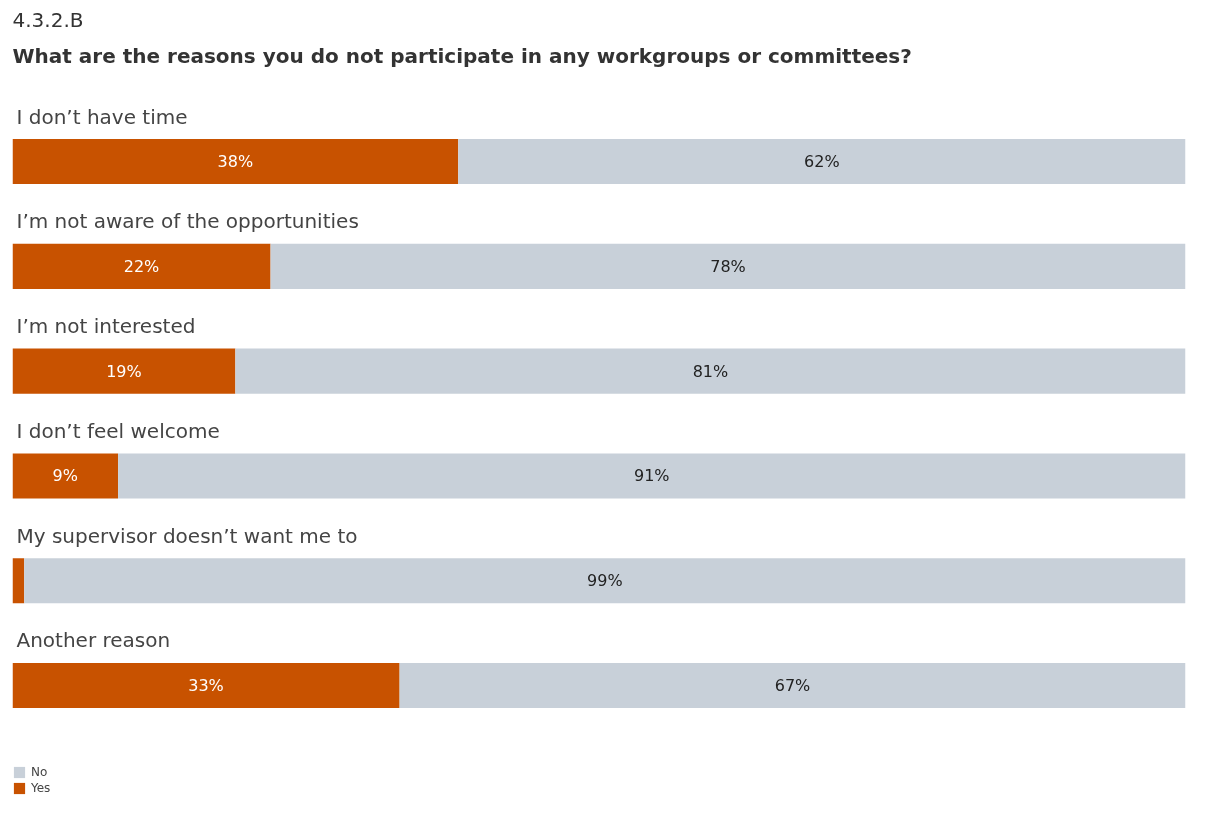 The width and height of the screenshot is (1230, 835). I want to click on legend-label: No, so click(40, 772).